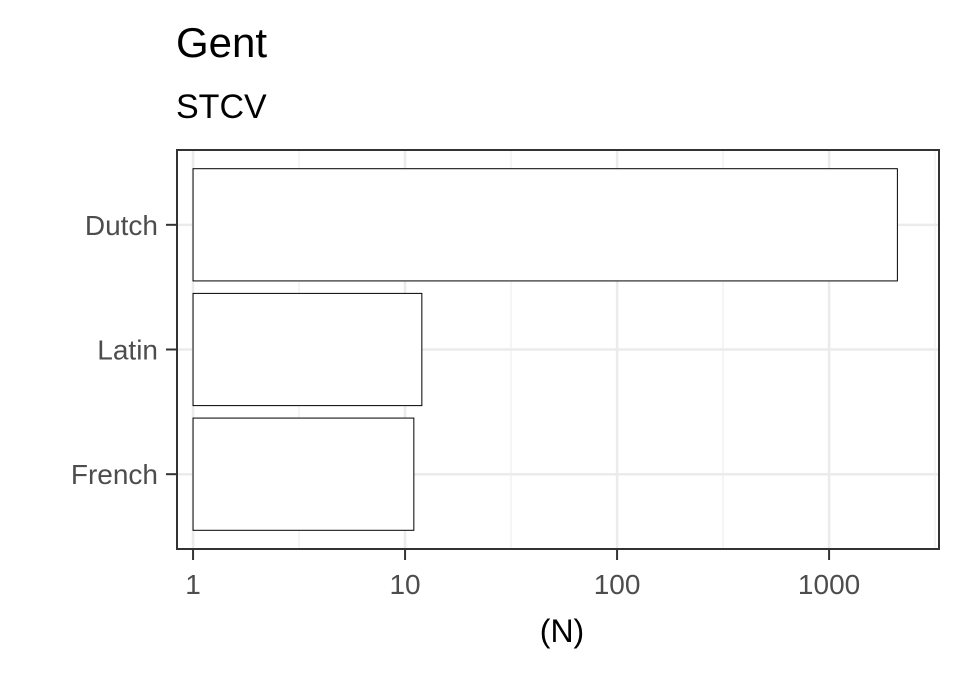 Image resolution: width=960 pixels, height=677 pixels. Describe the element at coordinates (307, 349) in the screenshot. I see `bar-latin` at that location.